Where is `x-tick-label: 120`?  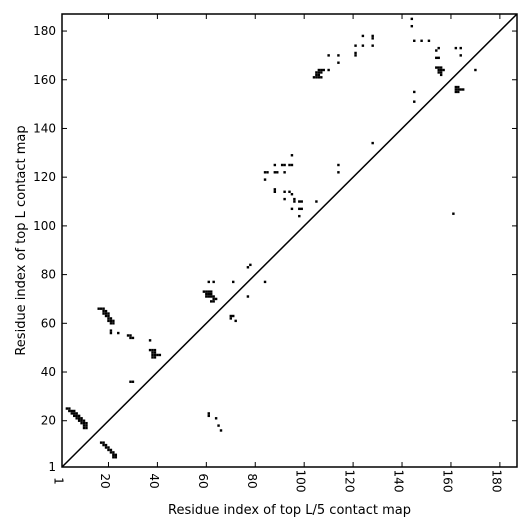 x-tick-label: 120 is located at coordinates (350, 481).